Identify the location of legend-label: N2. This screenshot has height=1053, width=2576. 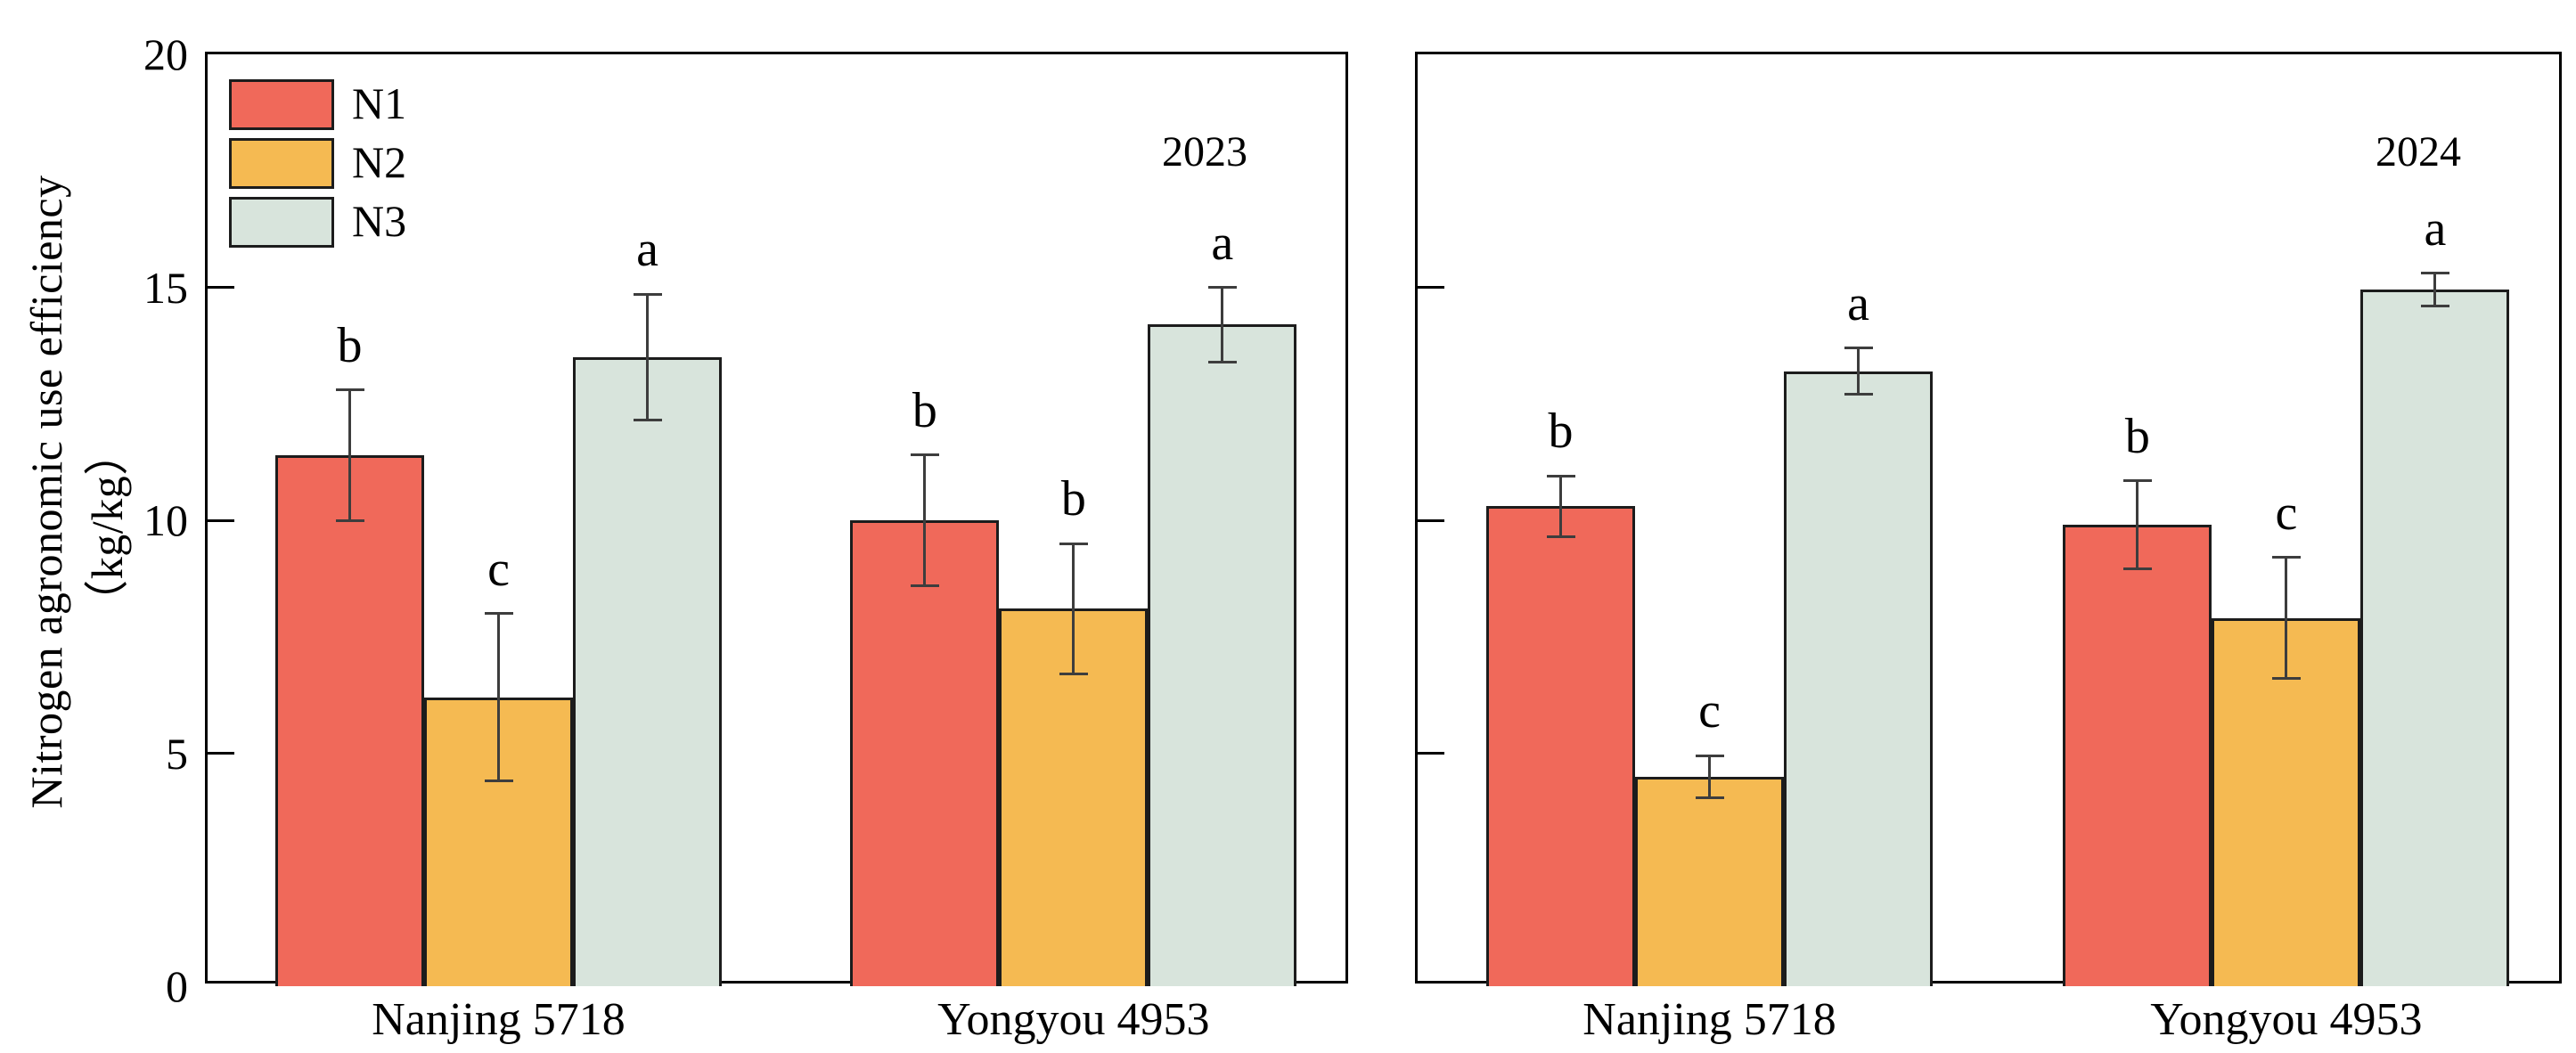
(379, 162).